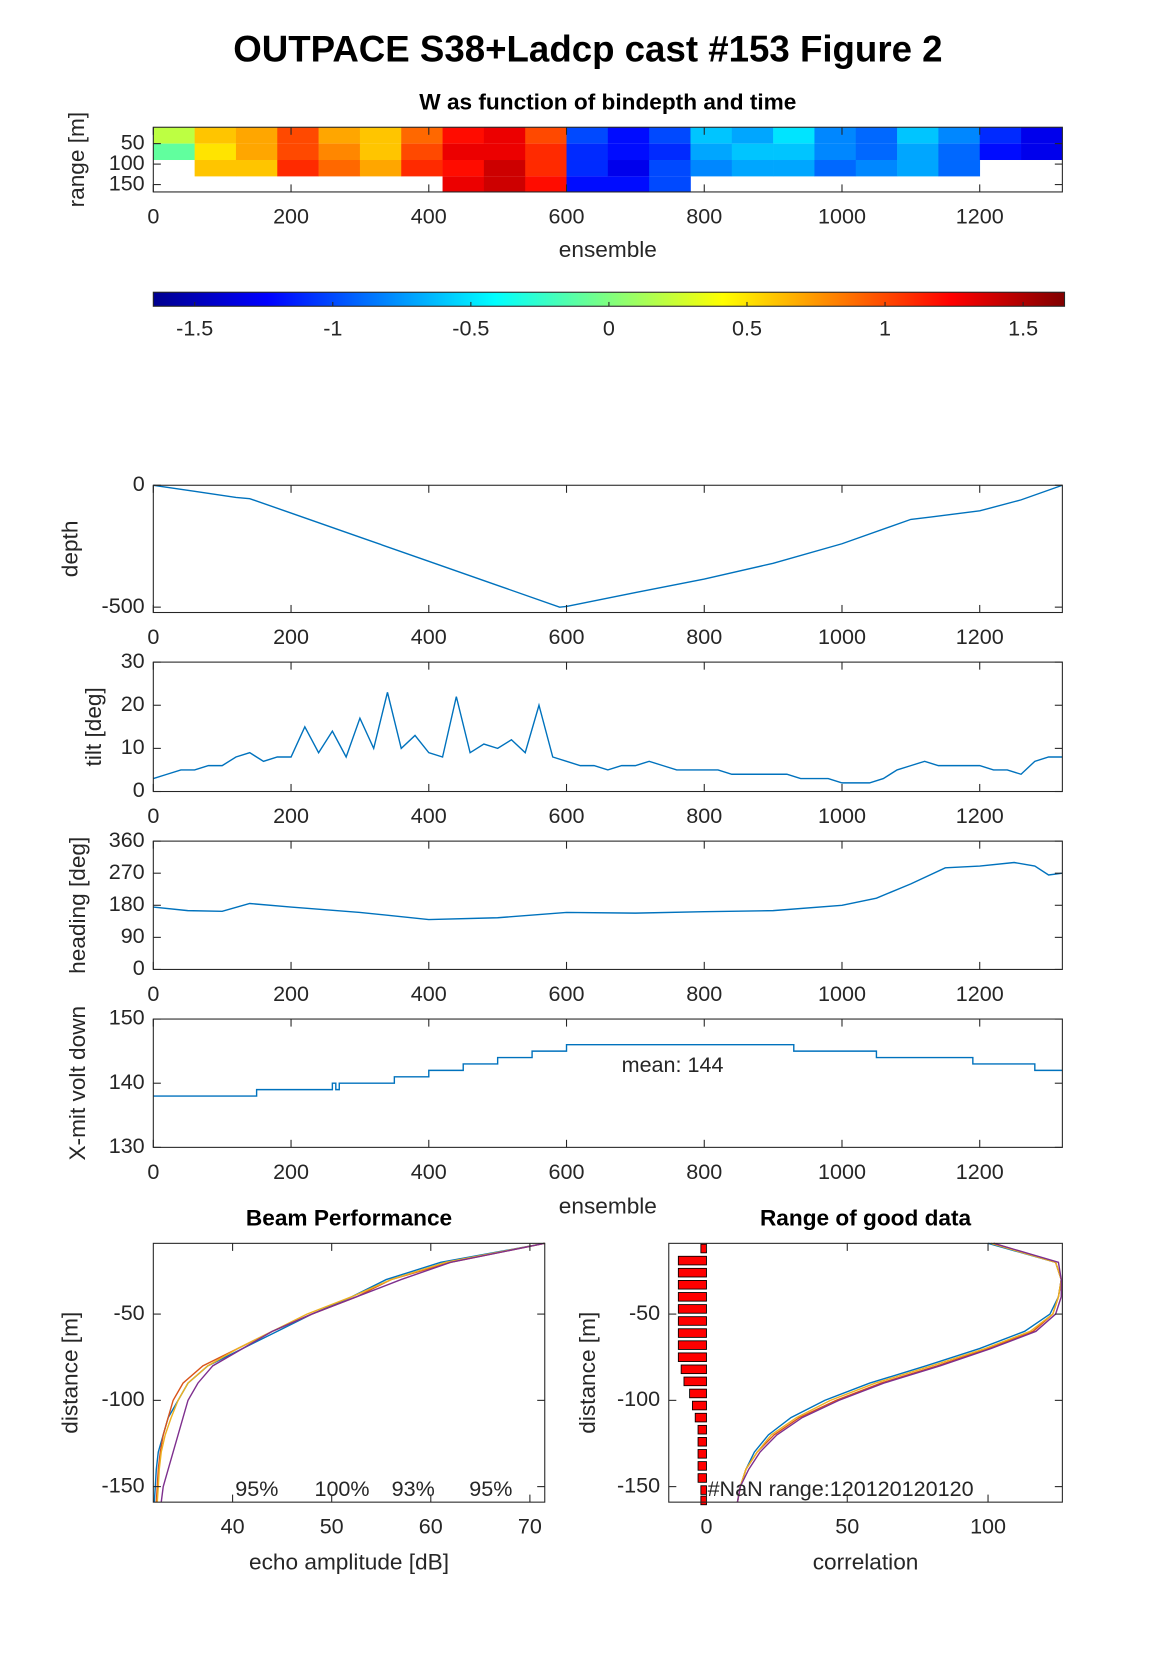 The image size is (1165, 1679). What do you see at coordinates (194, 328) in the screenshot?
I see `colorbar-tick-label: -1.5` at bounding box center [194, 328].